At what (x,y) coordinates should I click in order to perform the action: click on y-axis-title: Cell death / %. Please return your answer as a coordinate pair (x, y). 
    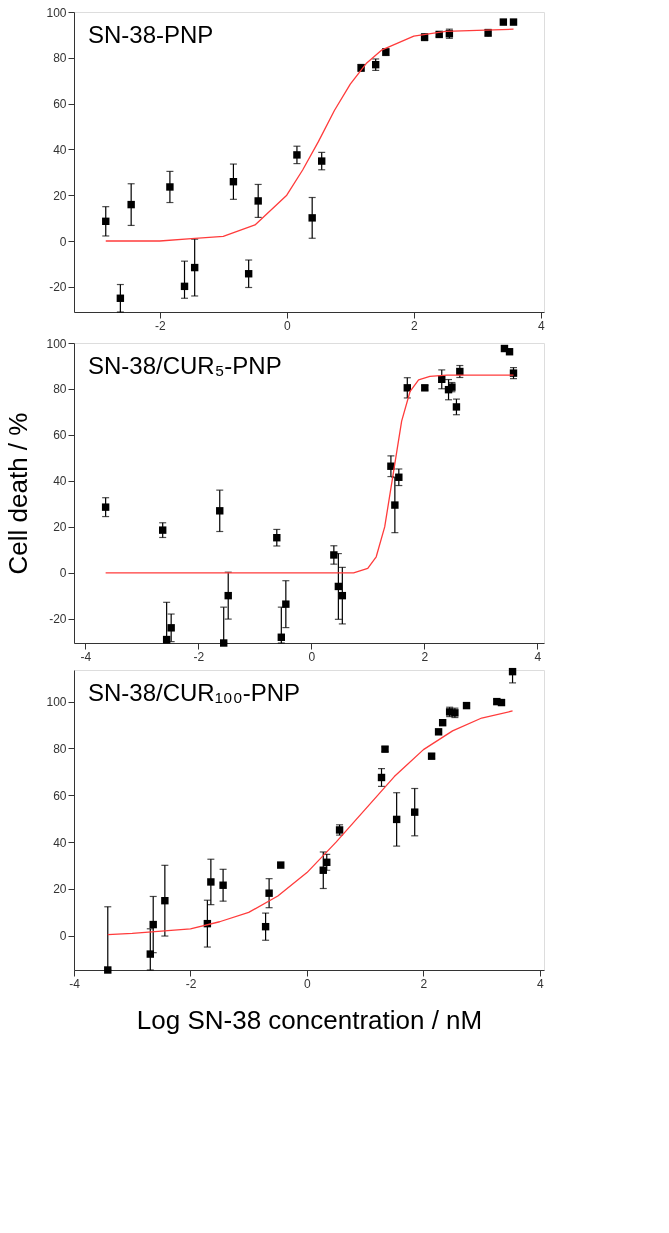
    Looking at the image, I should click on (18, 493).